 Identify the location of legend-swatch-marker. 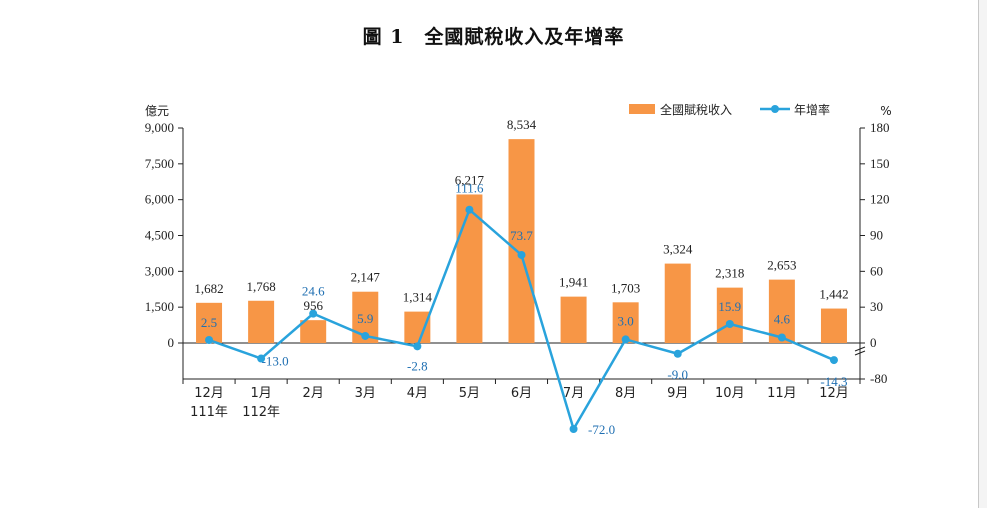
(775, 109).